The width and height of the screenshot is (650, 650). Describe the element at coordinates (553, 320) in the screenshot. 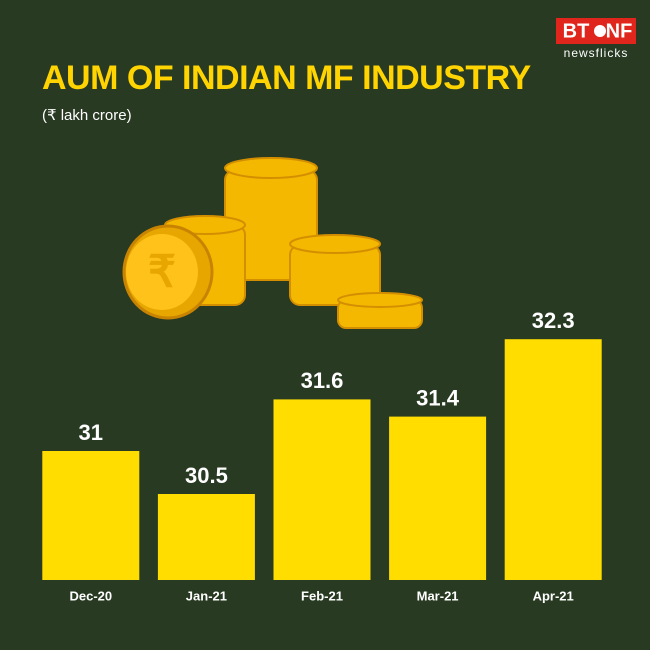

I see `value-label: 32.3` at that location.